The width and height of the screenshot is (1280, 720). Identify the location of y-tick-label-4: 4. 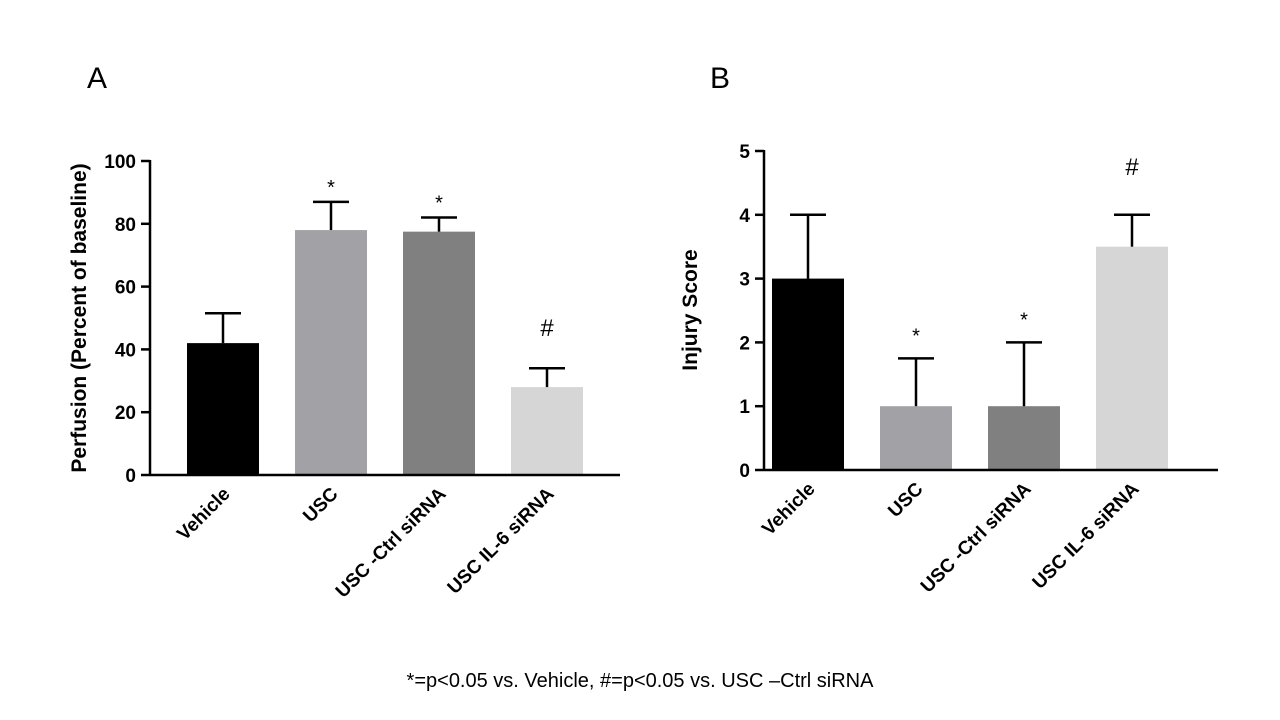
(744, 216).